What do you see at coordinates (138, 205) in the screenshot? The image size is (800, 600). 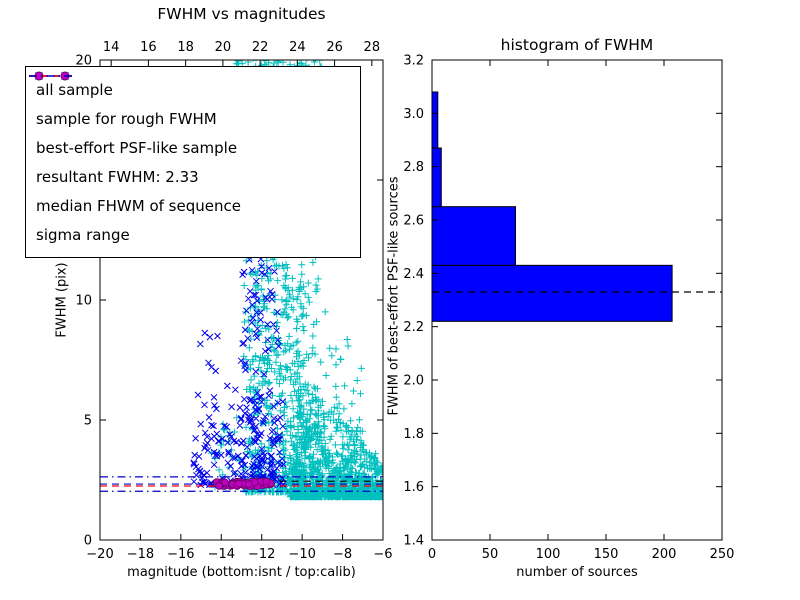 I see `legend-label: median FHWM of sequence` at bounding box center [138, 205].